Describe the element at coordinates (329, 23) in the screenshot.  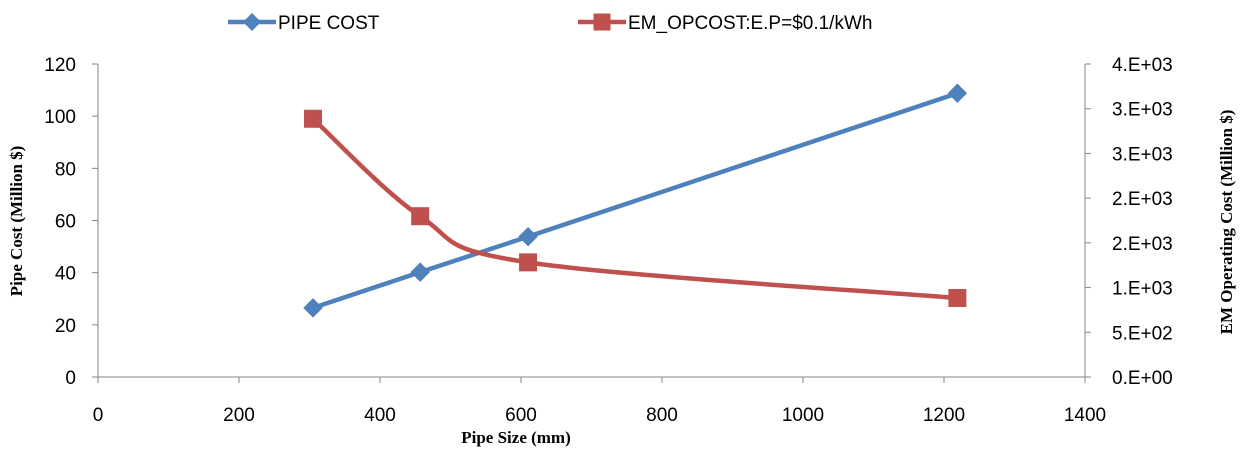
I see `legend-label-1: PIPE COST` at that location.